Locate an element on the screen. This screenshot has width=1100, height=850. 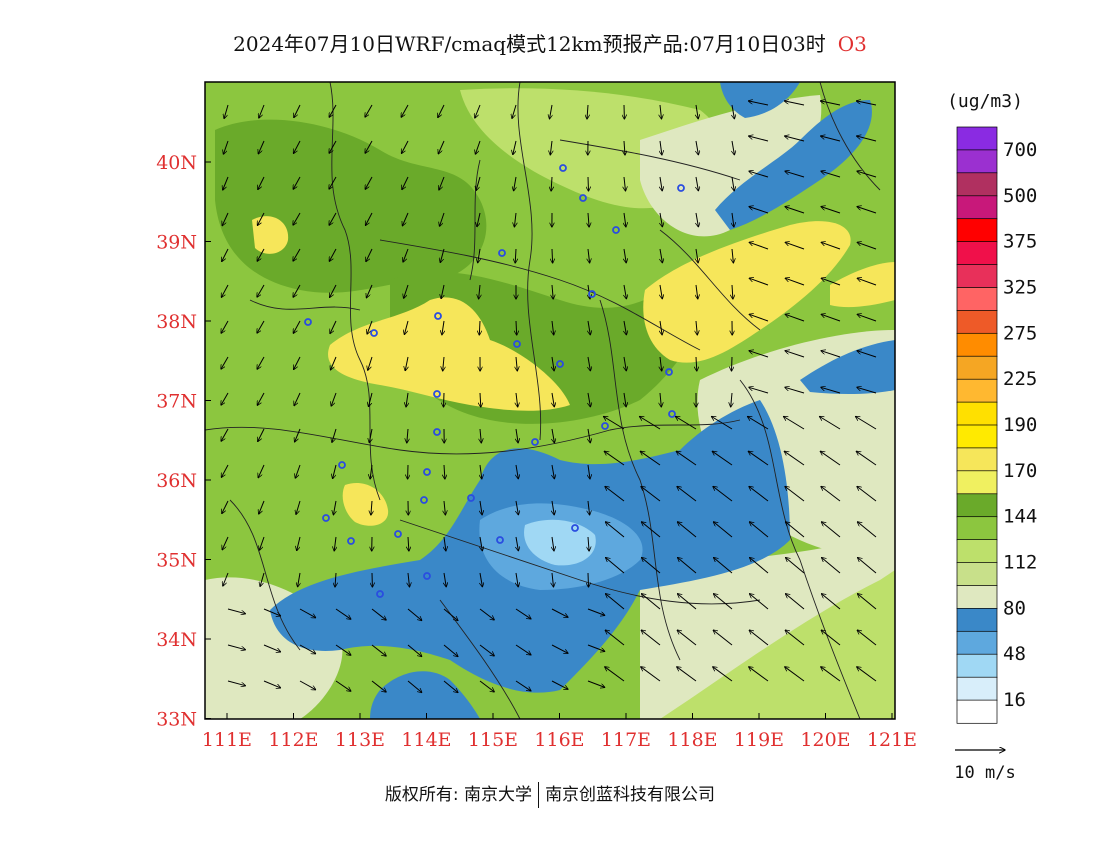
lon-tick-label: 121E is located at coordinates (892, 740).